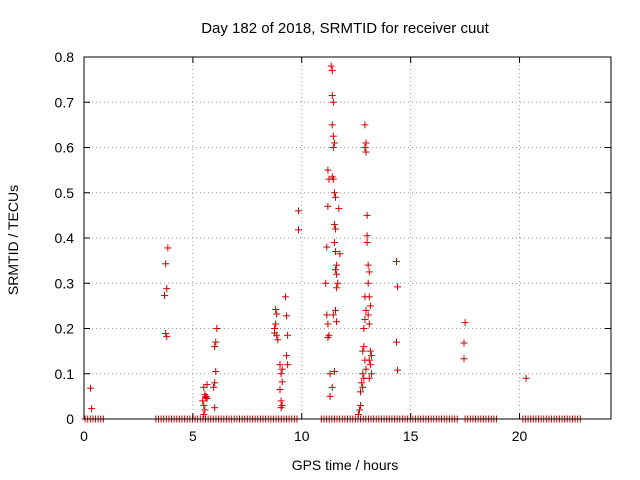  Describe the element at coordinates (65, 283) in the screenshot. I see `y-tick-label: 0.3` at that location.